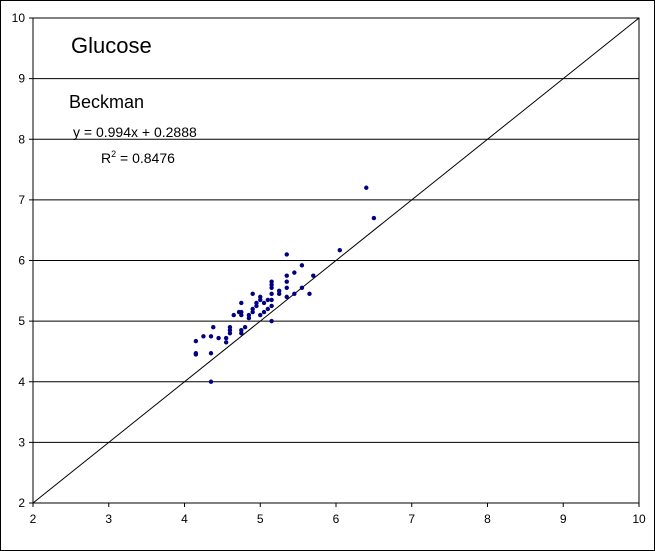 Image resolution: width=655 pixels, height=551 pixels. Describe the element at coordinates (21, 79) in the screenshot. I see `y-tick-label: 9` at that location.